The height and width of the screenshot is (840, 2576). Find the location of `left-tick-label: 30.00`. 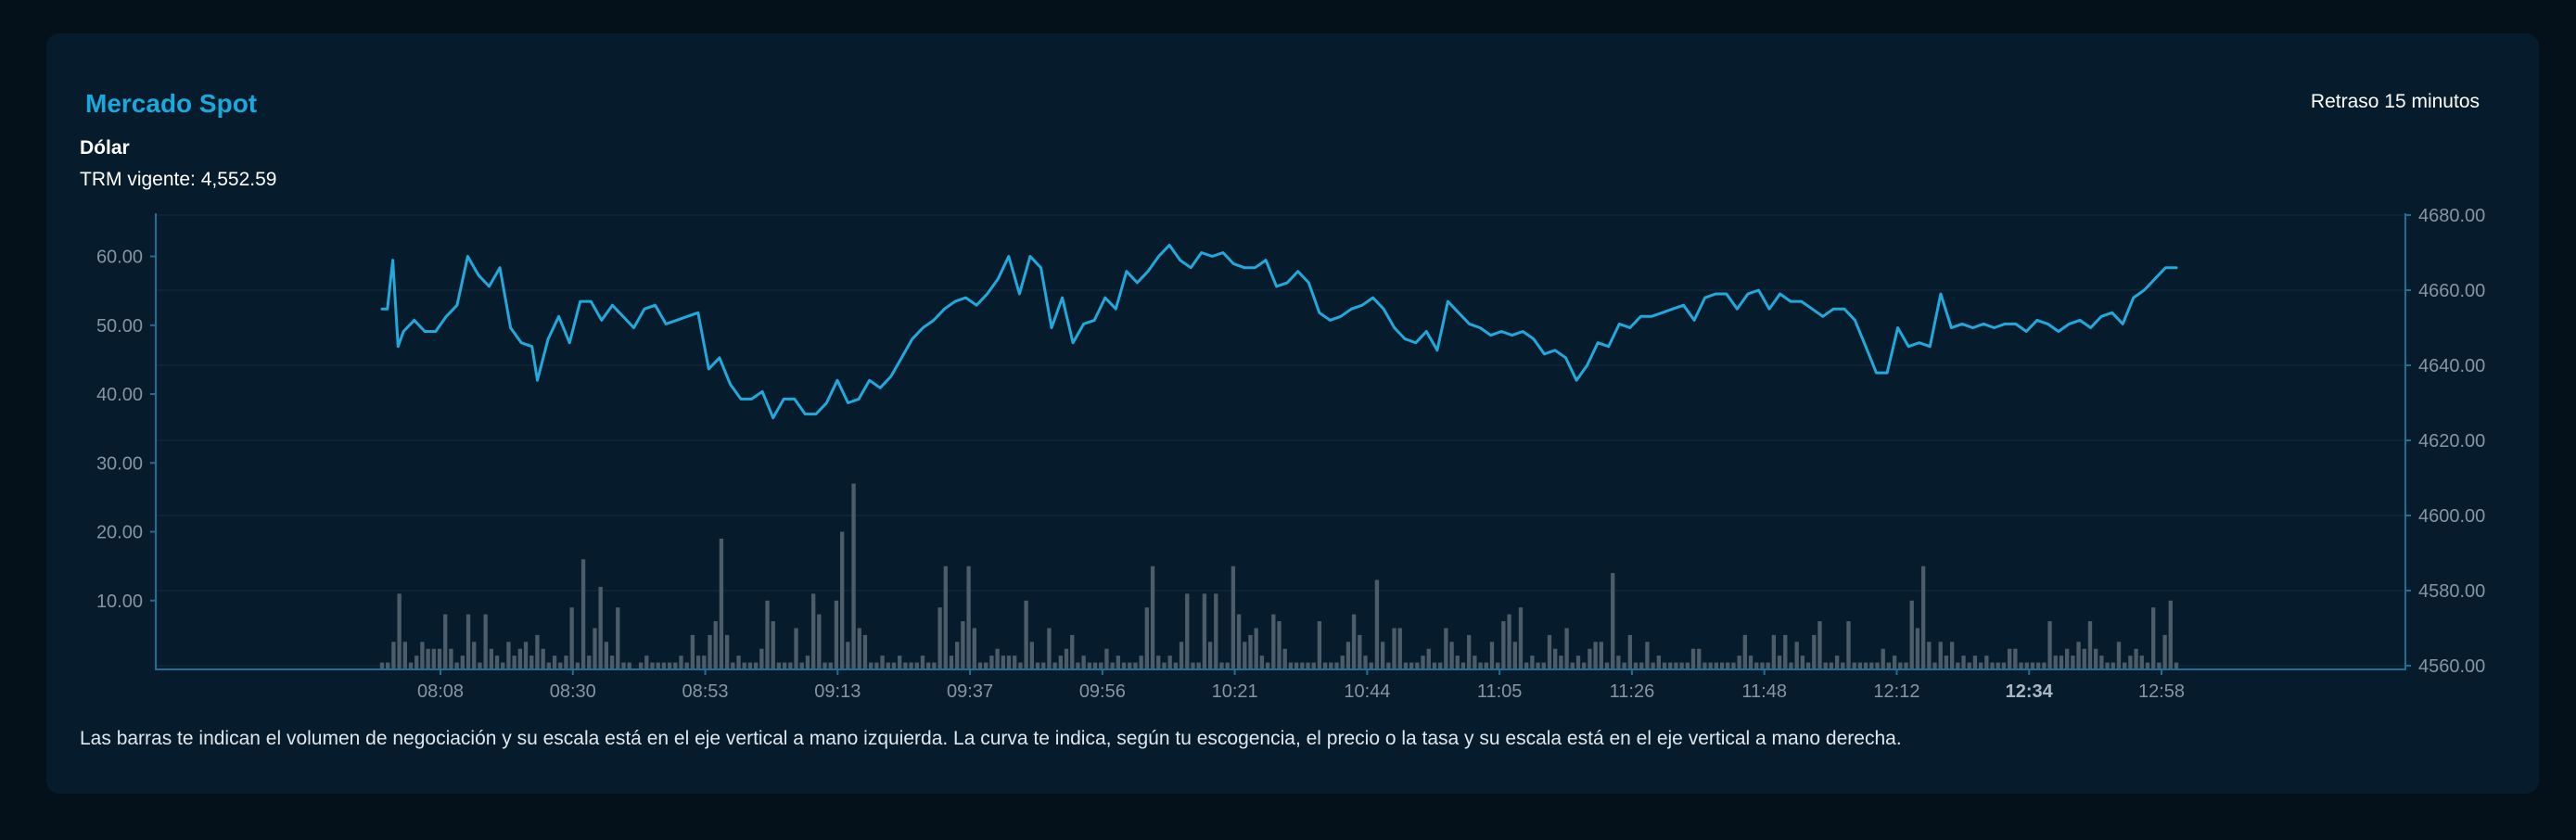

left-tick-label: 30.00 is located at coordinates (120, 463).